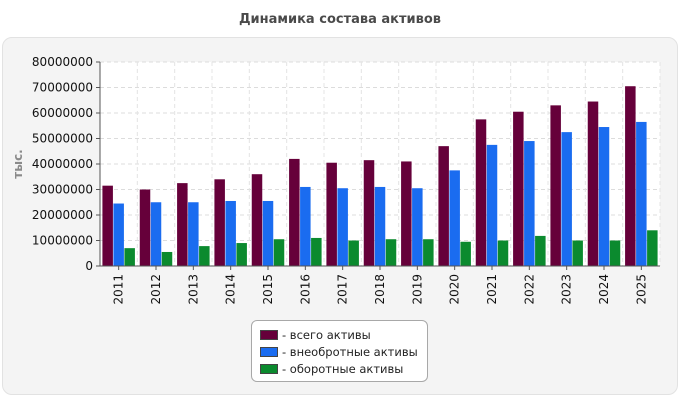  I want to click on bar-total-2022, so click(518, 188).